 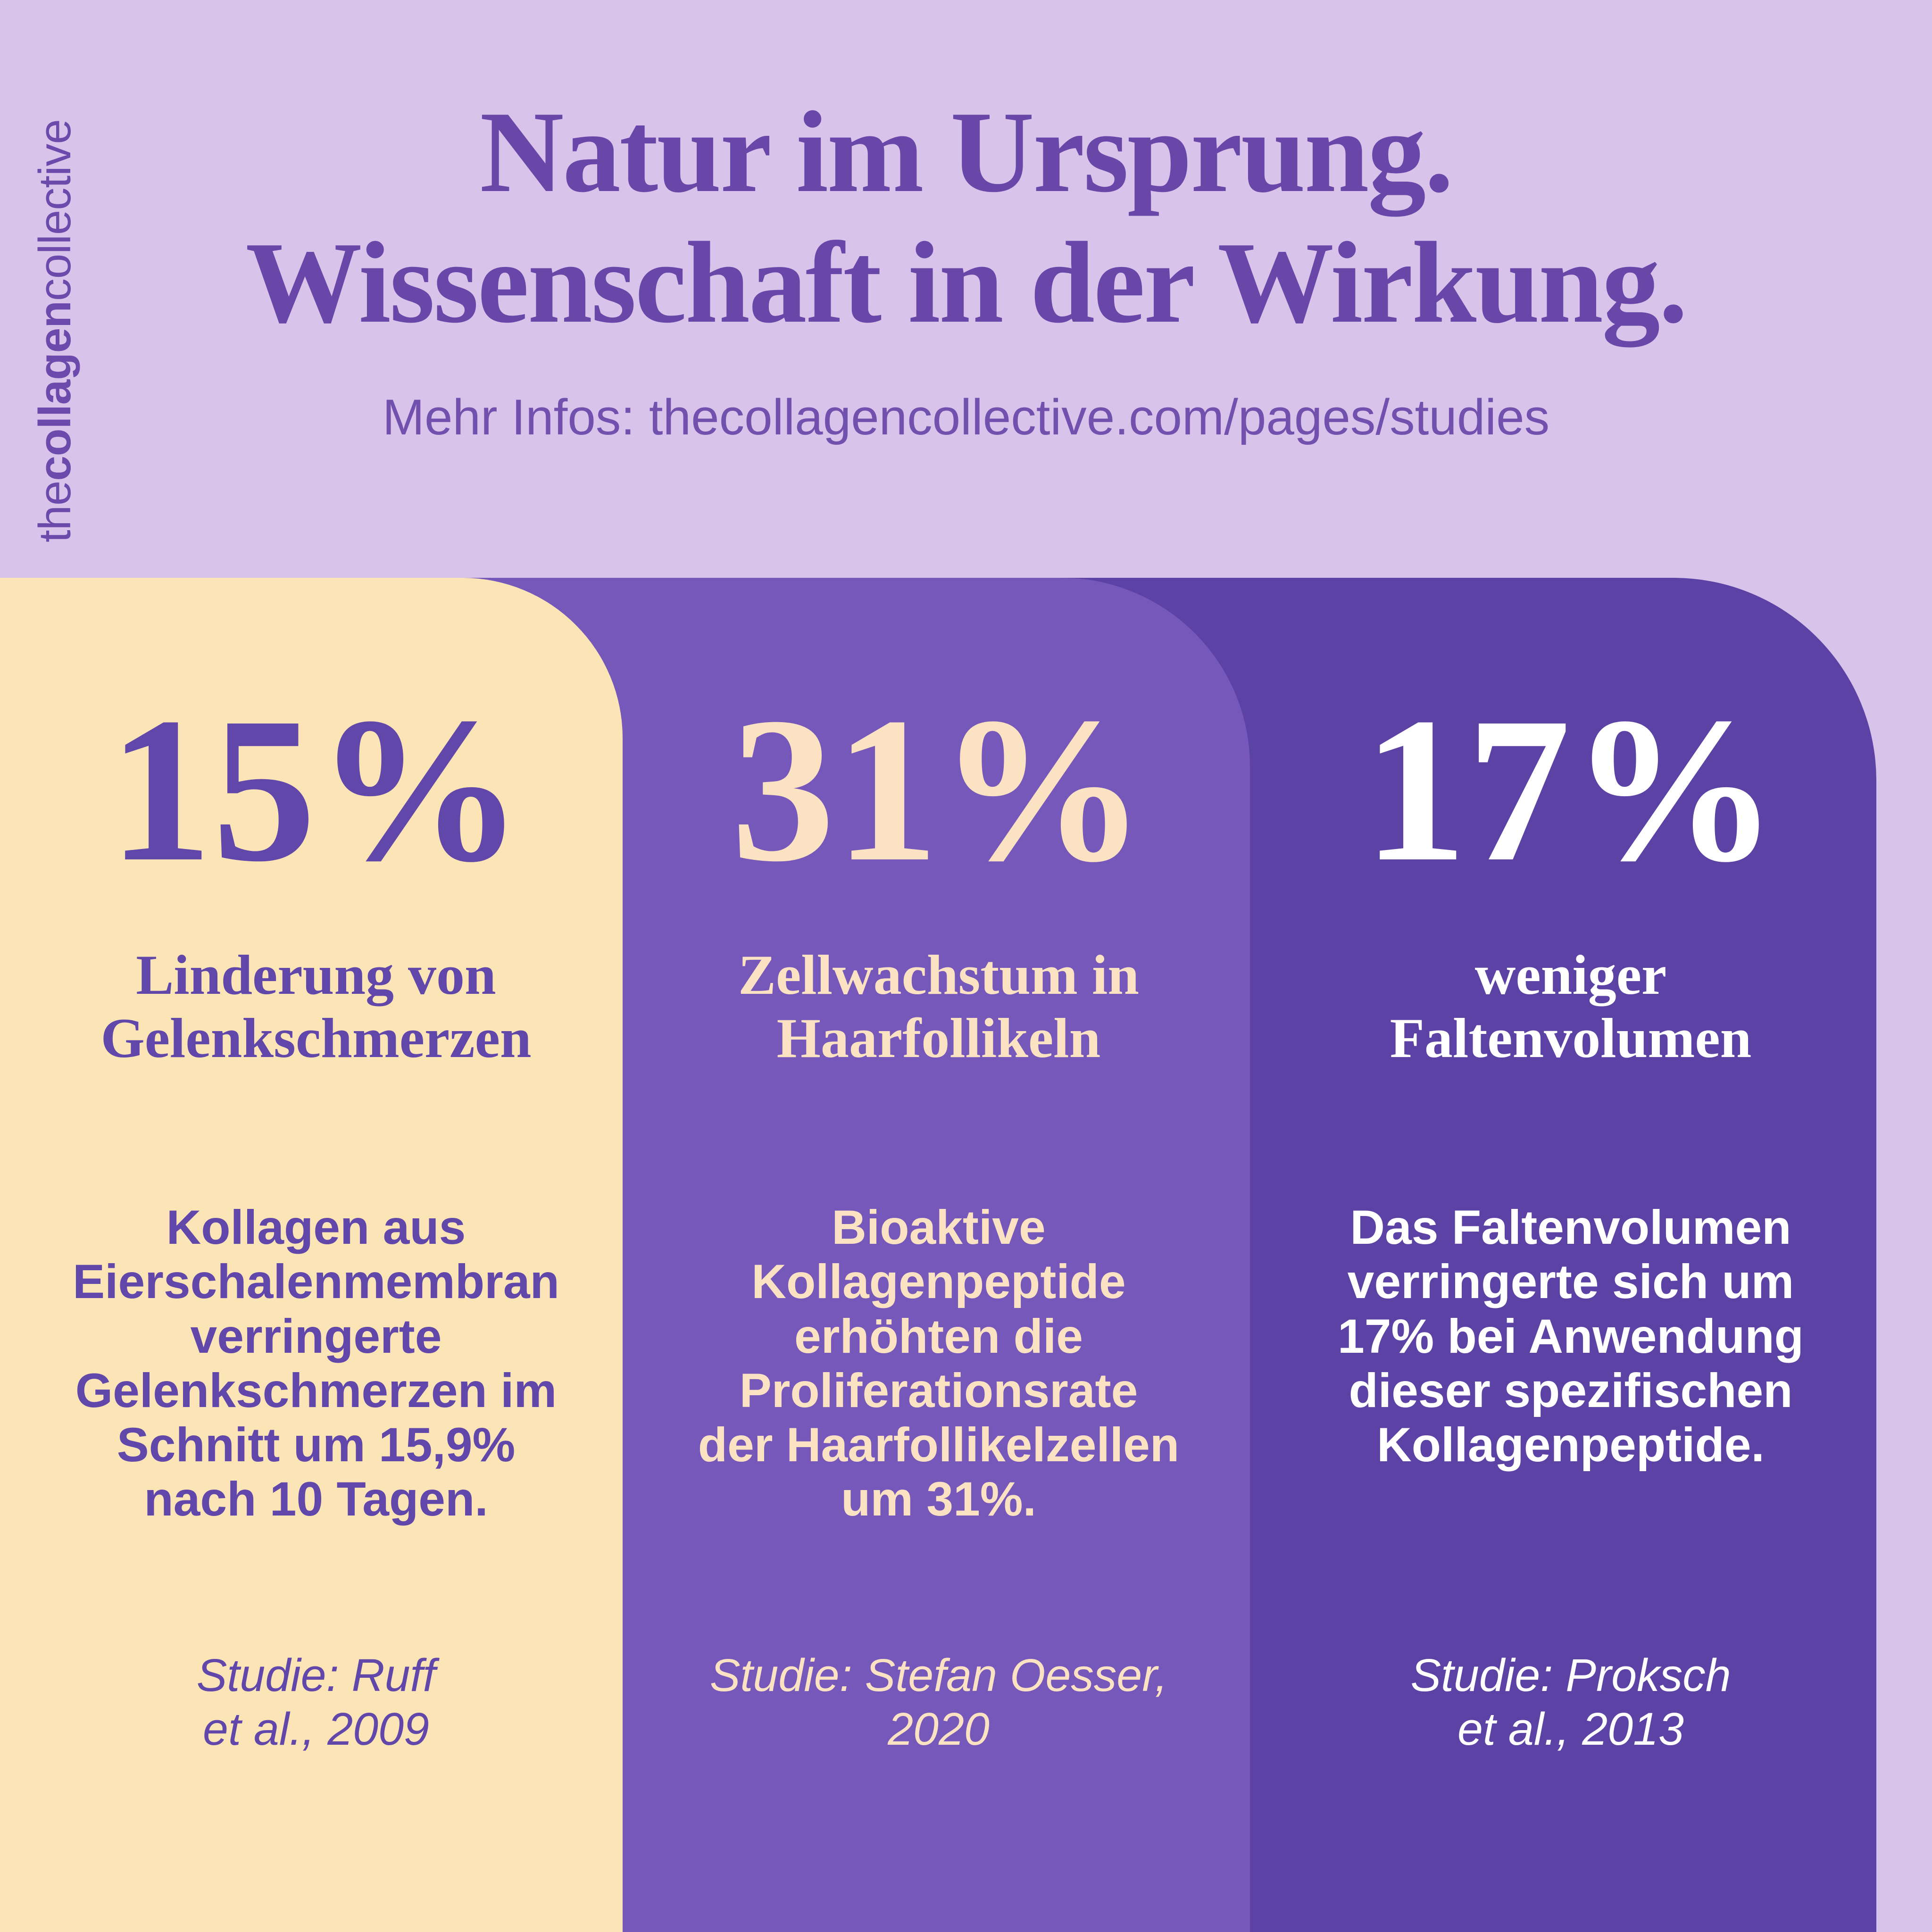 What do you see at coordinates (938, 790) in the screenshot?
I see `stat-value: 31%` at bounding box center [938, 790].